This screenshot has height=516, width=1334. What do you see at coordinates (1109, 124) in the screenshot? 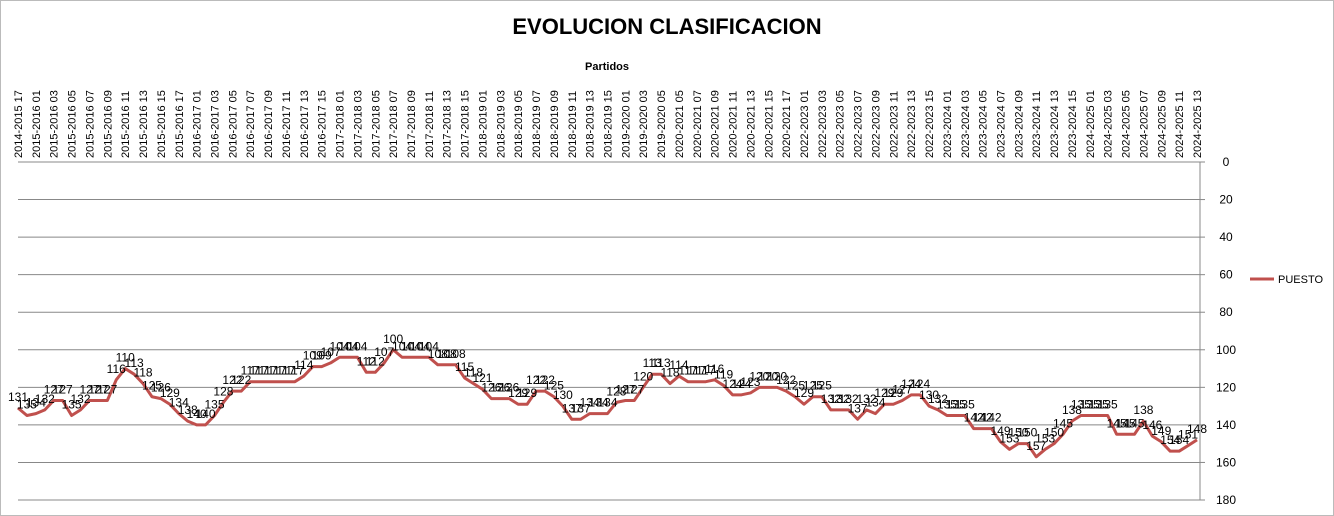
I see `x-tick-label: 2024-2025 03` at bounding box center [1109, 124].